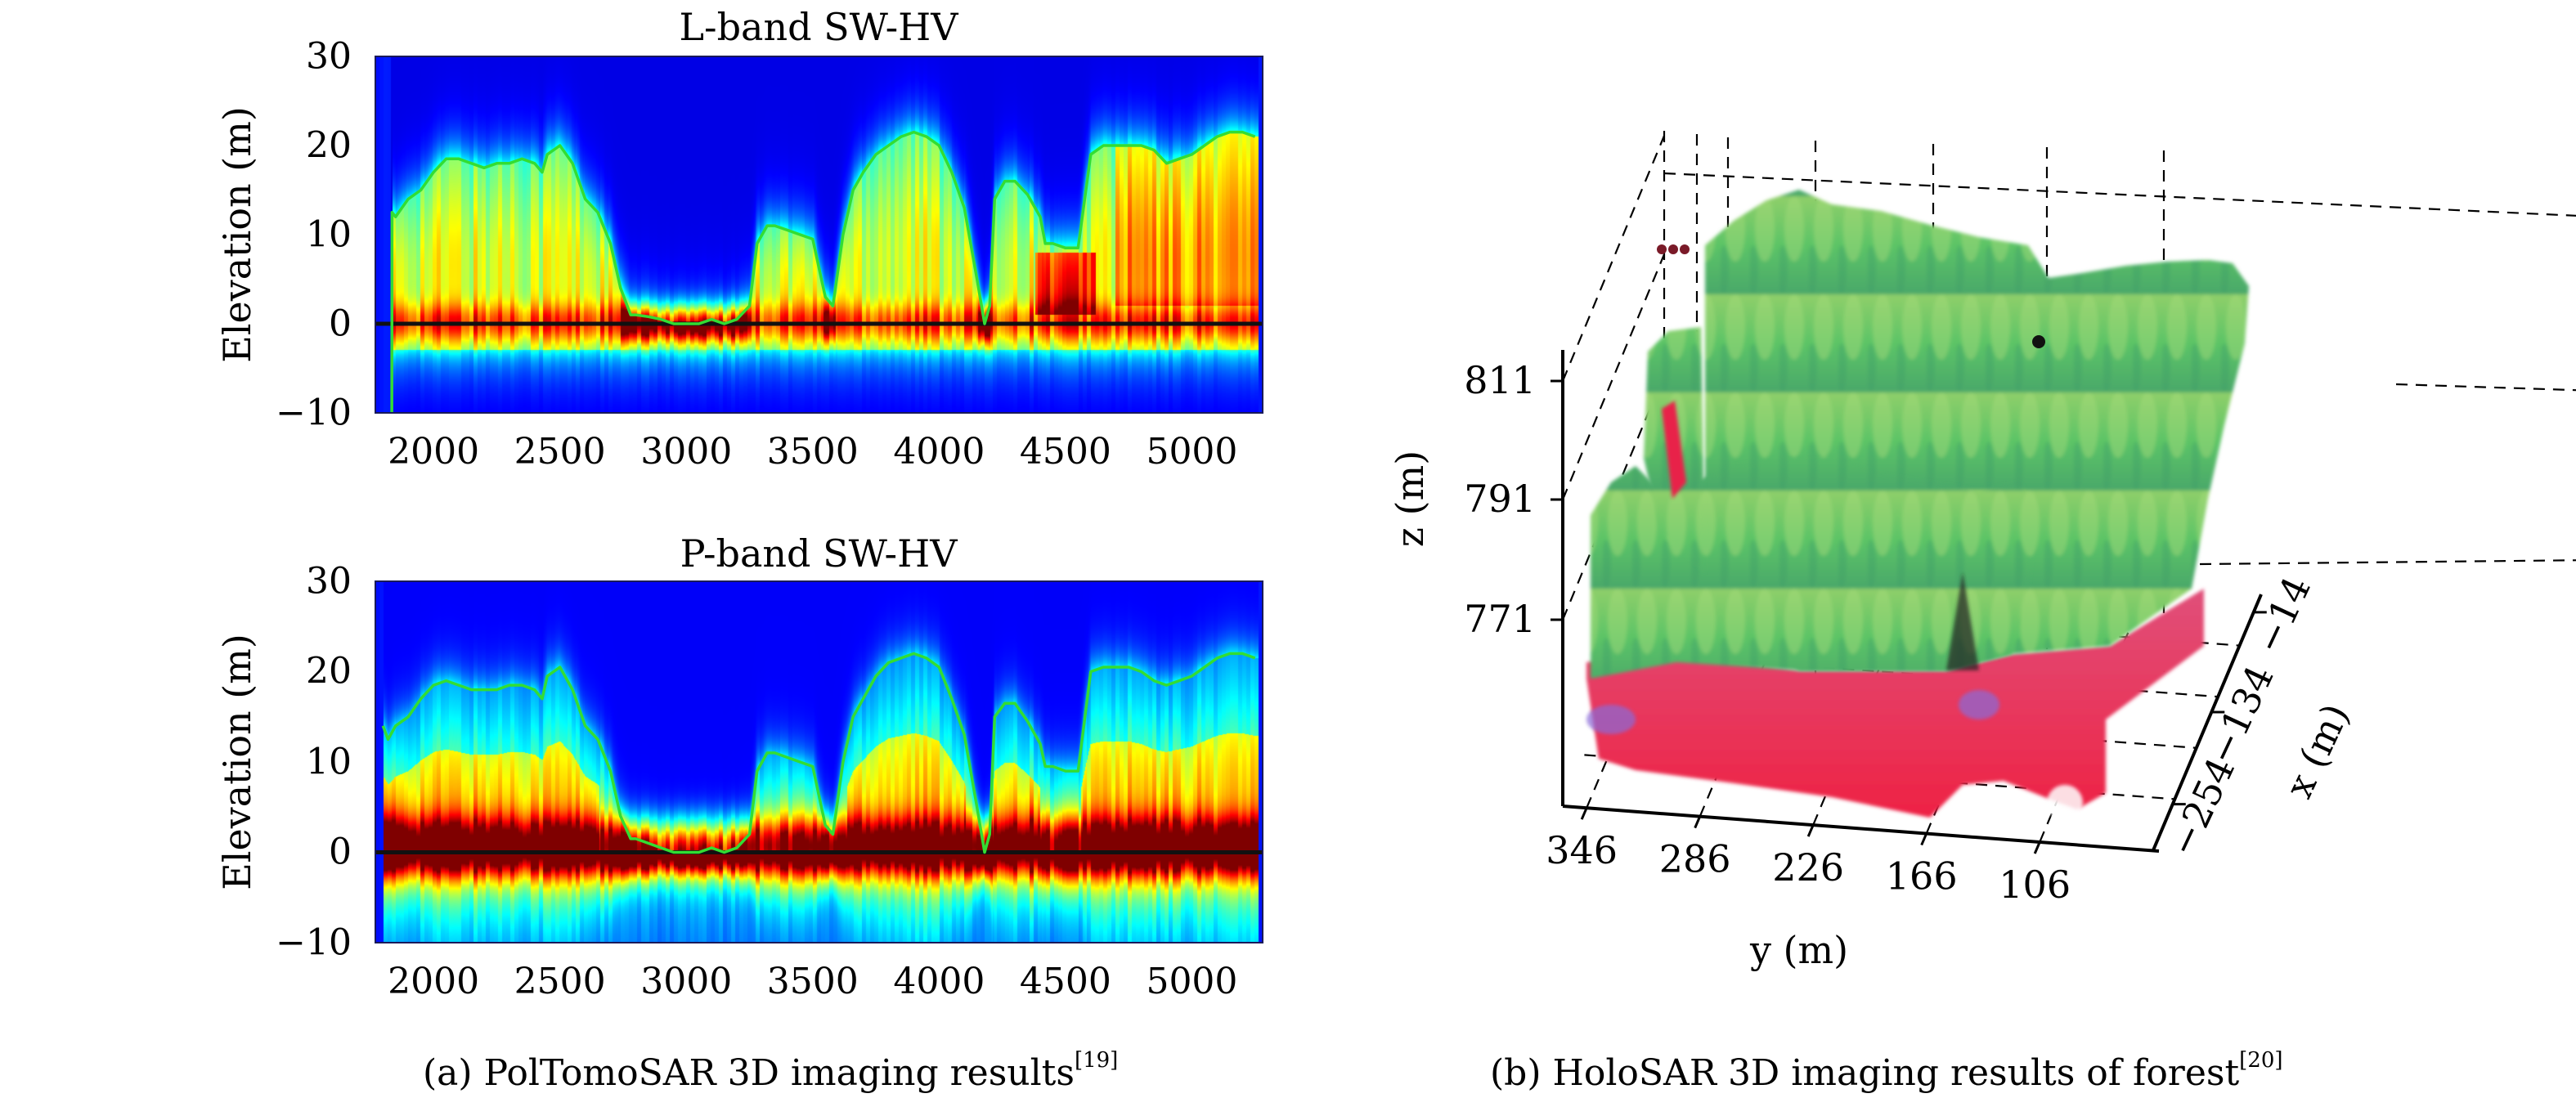 This screenshot has height=1098, width=2576. I want to click on forest-point-cloud, so click(1918, 506).